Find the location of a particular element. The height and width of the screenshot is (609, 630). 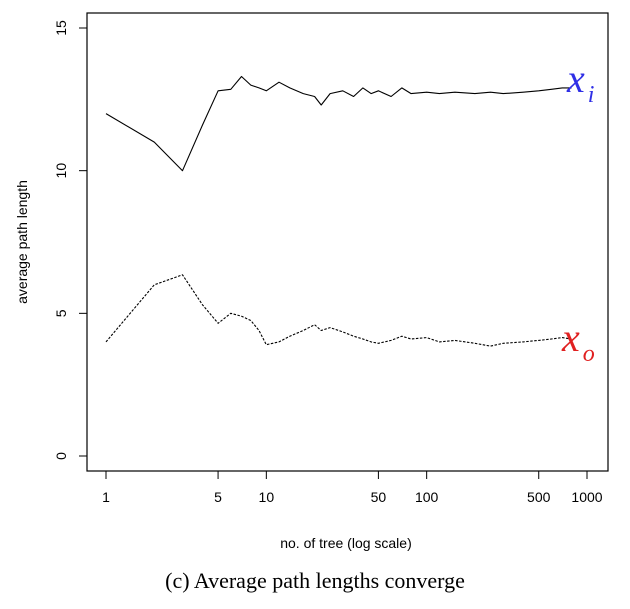

x-tick-label: 1000 is located at coordinates (586, 497).